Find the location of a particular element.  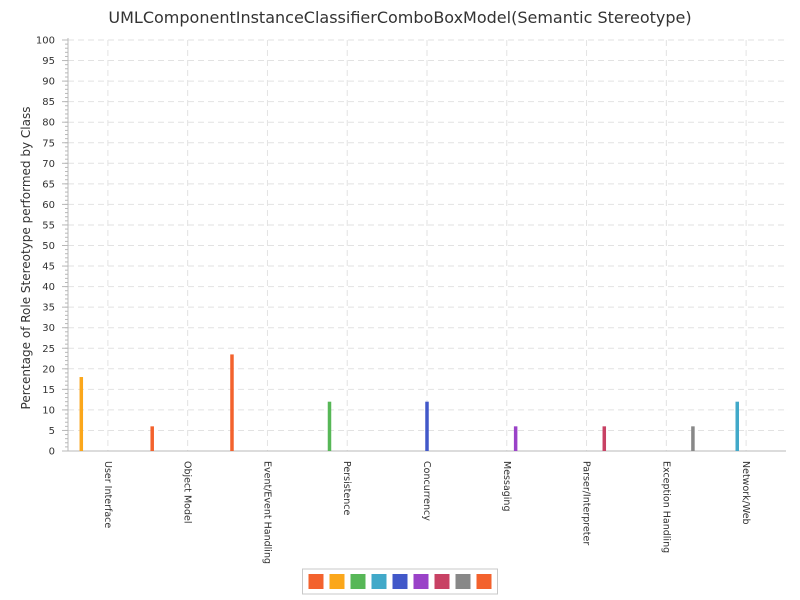

x-category-label: Messaging is located at coordinates (506, 486).